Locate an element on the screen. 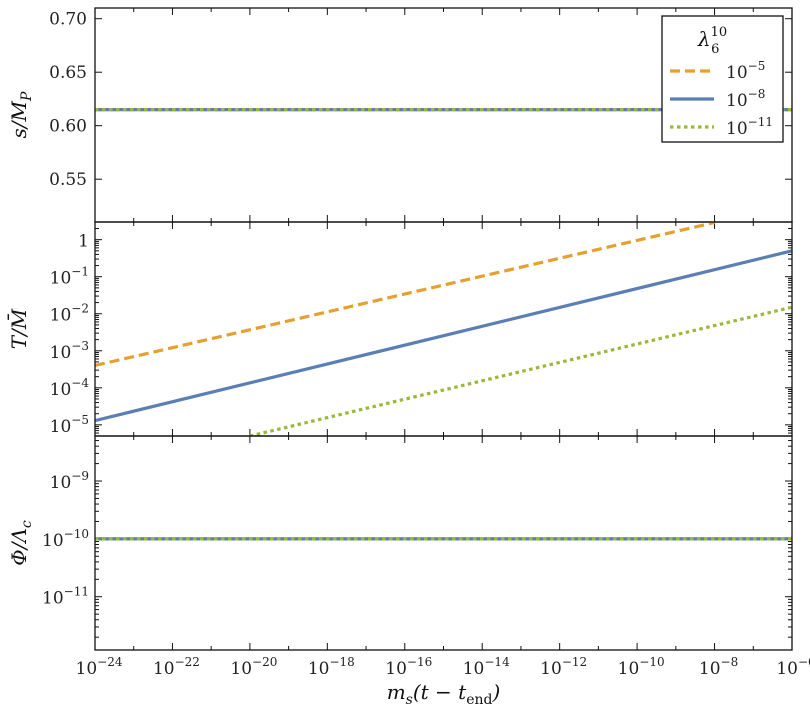  legend-title-sup: 10 is located at coordinates (719, 32).